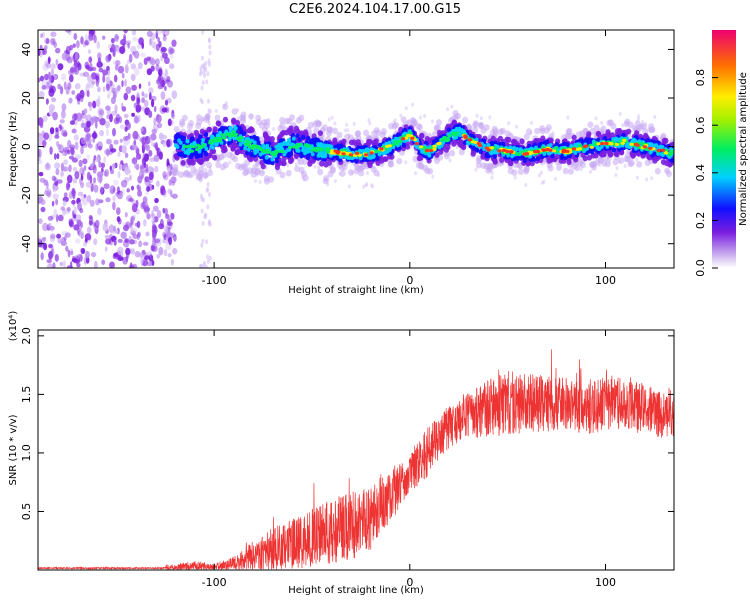 Image resolution: width=750 pixels, height=600 pixels. I want to click on colorbar-label: Normalized spectral amplitude, so click(743, 149).